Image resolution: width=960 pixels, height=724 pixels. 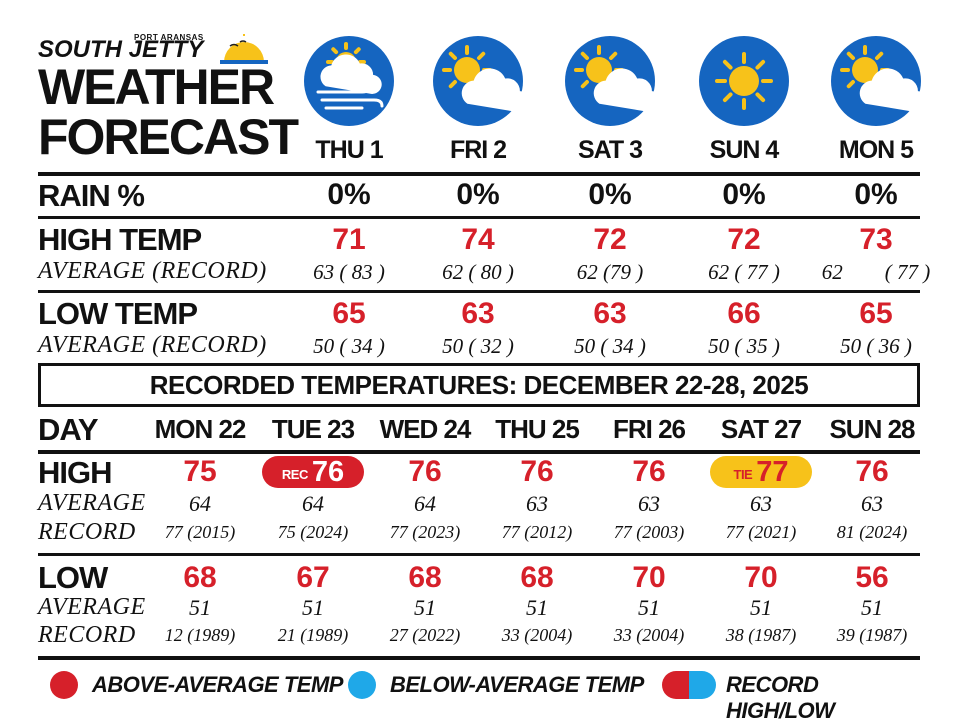 What do you see at coordinates (313, 577) in the screenshot?
I see `recorded-low-value: 67` at bounding box center [313, 577].